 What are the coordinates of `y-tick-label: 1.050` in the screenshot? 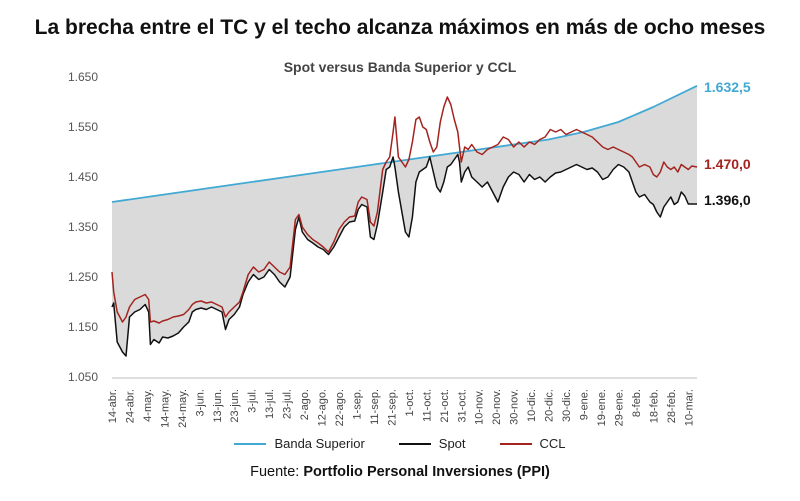 It's located at (83, 377).